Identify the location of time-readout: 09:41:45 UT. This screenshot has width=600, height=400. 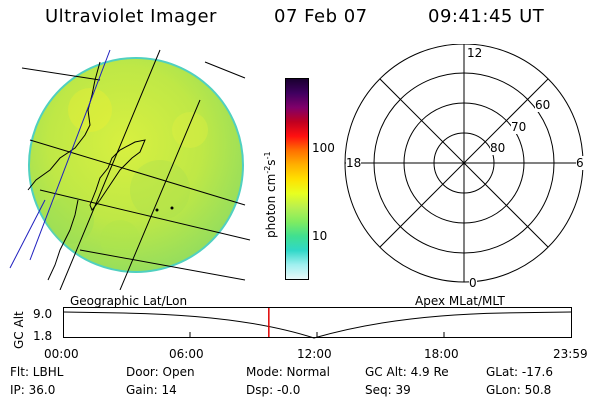
(486, 16).